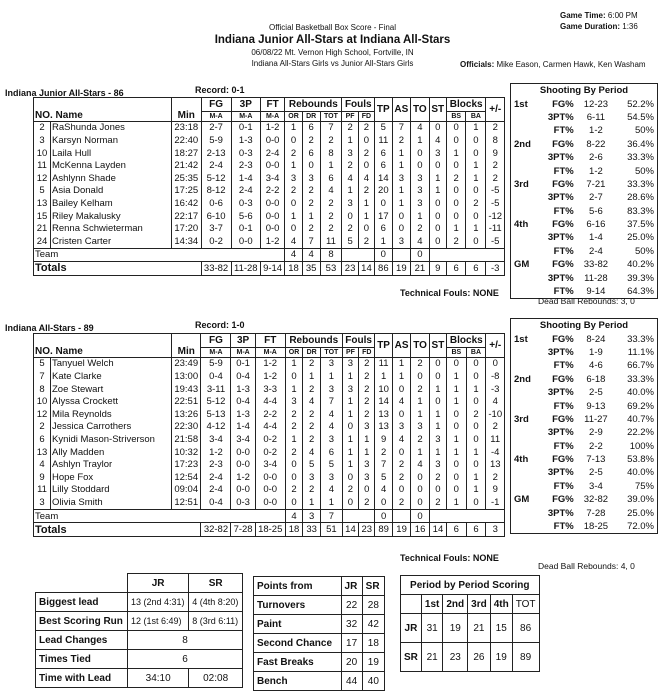  Describe the element at coordinates (111, 464) in the screenshot. I see `player-name: Ashlyn Traylor` at that location.